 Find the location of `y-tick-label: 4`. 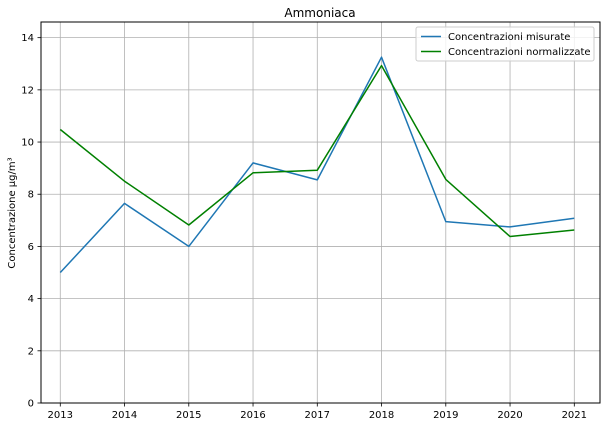

y-tick-label: 4 is located at coordinates (31, 299).